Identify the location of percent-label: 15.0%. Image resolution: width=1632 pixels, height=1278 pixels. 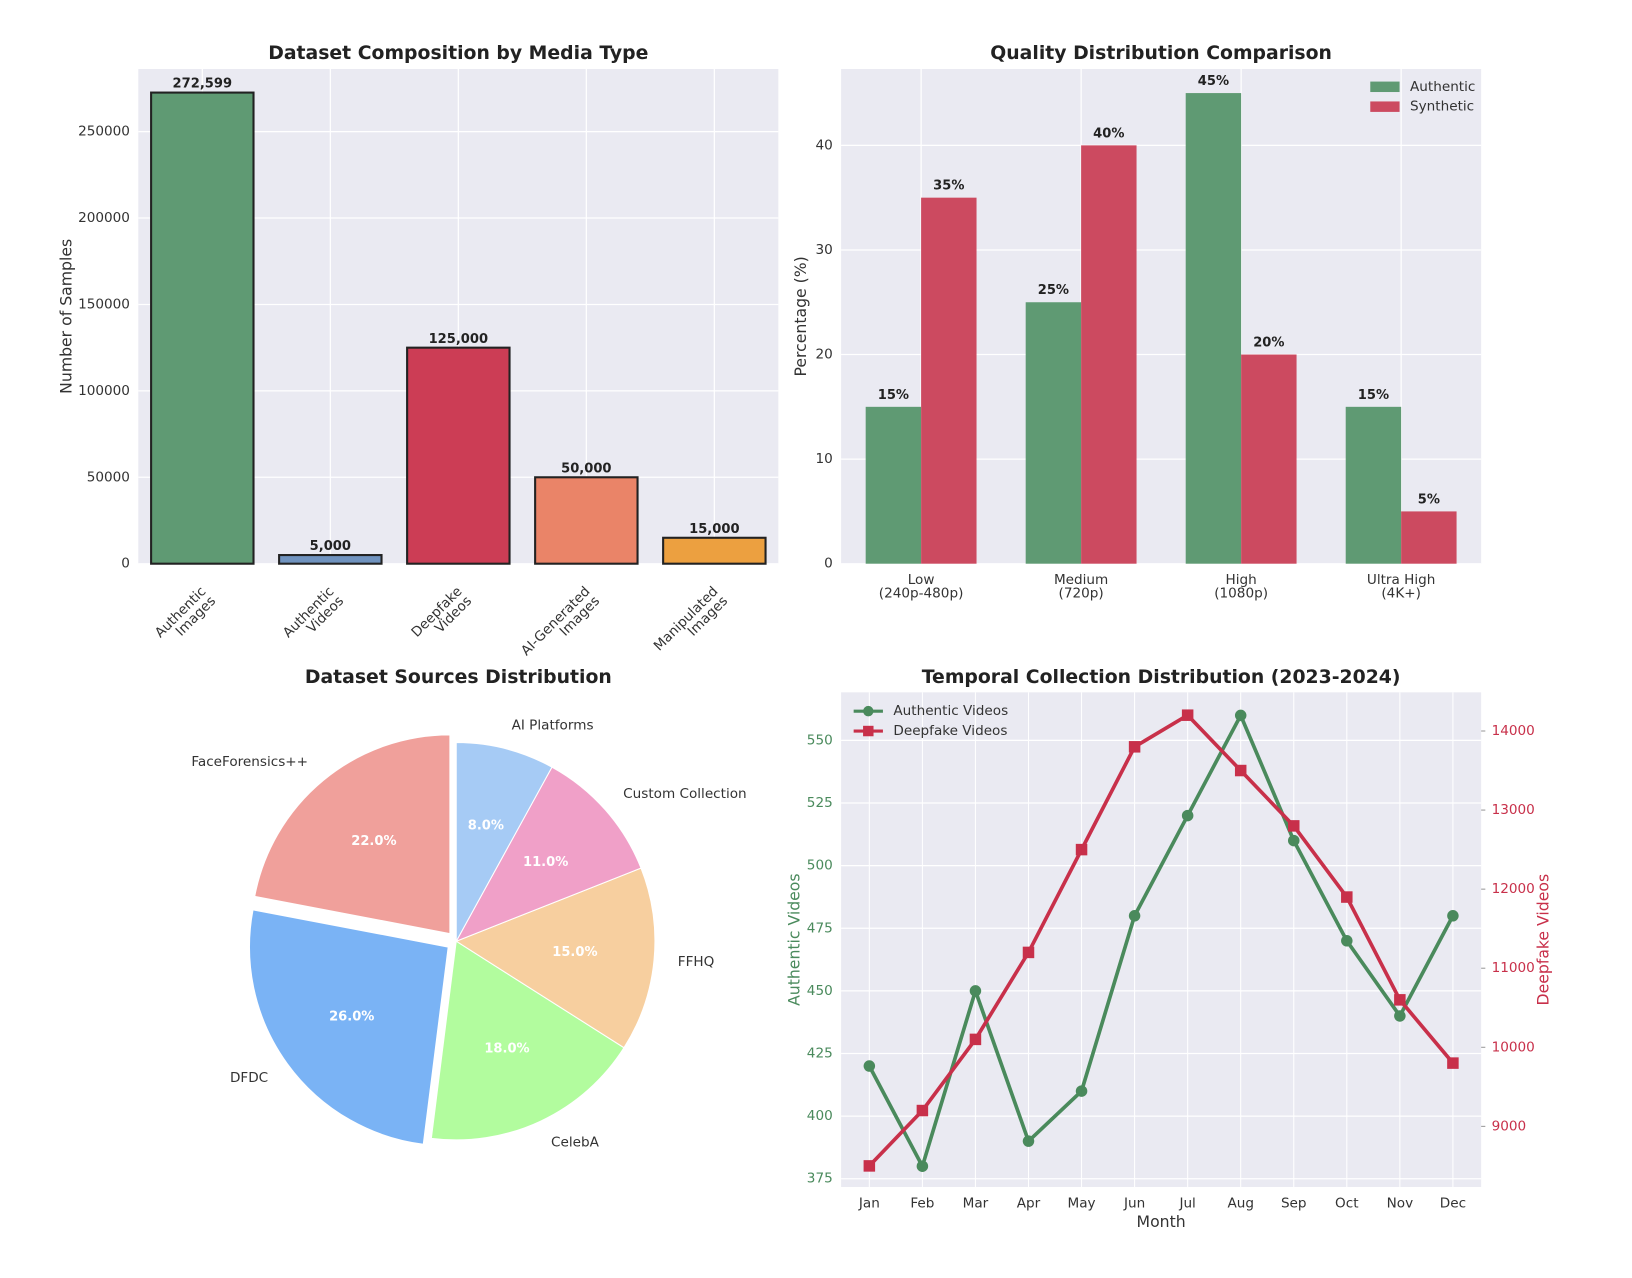
(574, 952).